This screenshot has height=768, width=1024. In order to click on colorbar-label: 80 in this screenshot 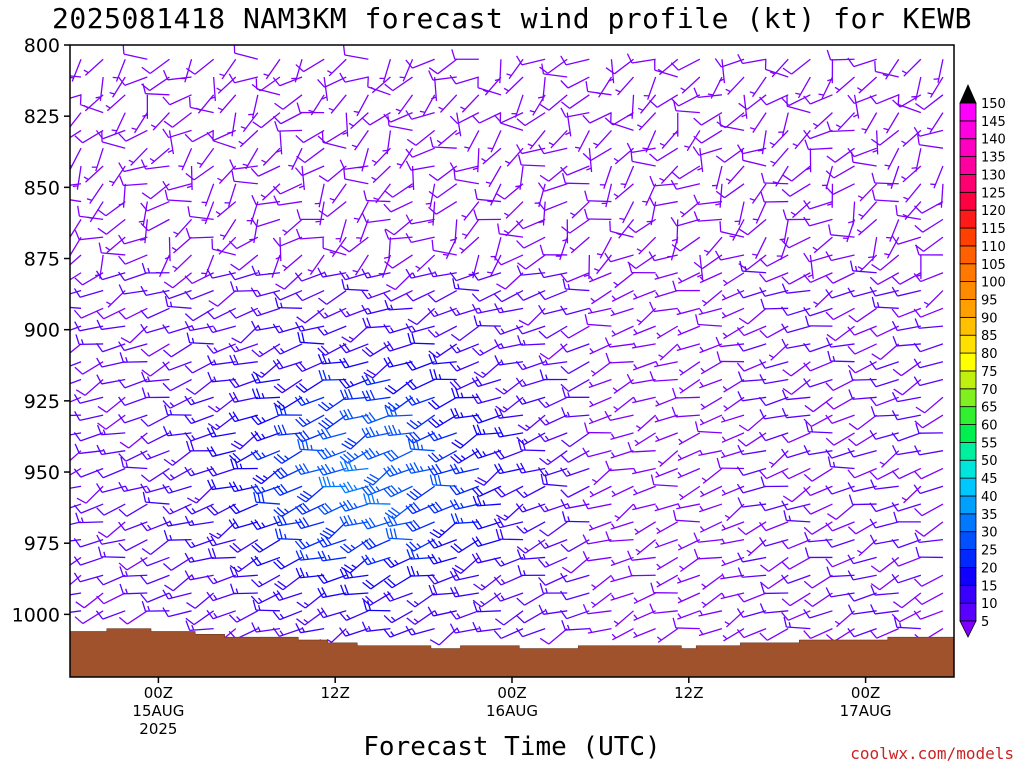, I will do `click(989, 354)`.